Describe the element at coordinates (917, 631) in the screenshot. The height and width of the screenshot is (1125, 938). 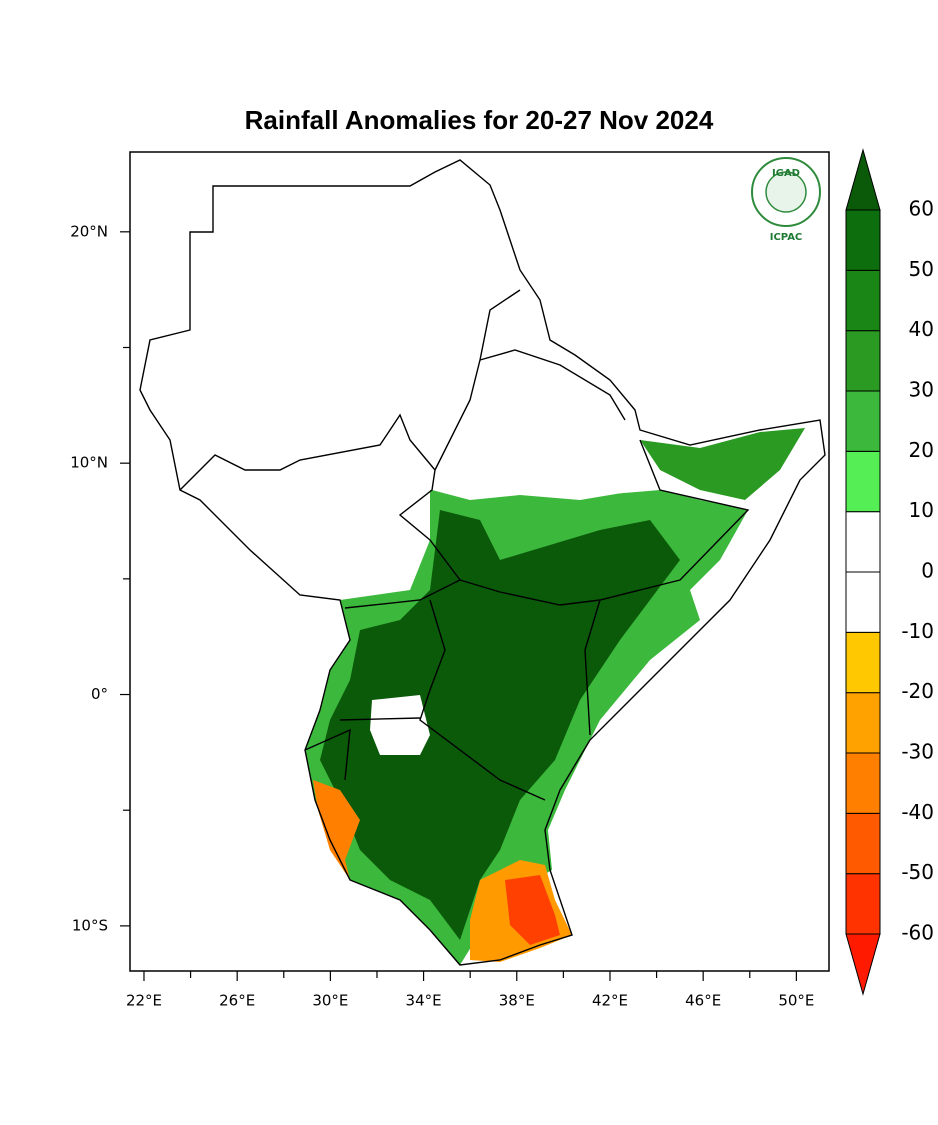
I see `colorbar-label: -10` at that location.